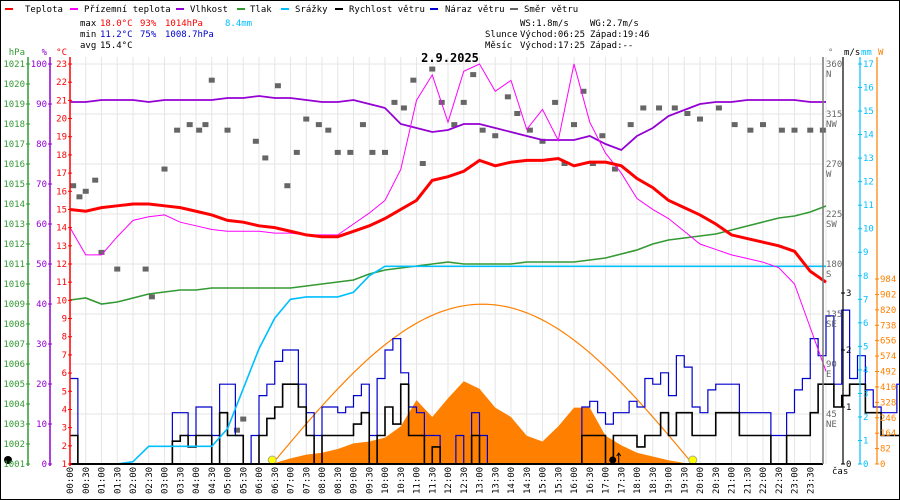 The width and height of the screenshot is (900, 500). I want to click on x-tick-label: 19:30, so click(685, 480).